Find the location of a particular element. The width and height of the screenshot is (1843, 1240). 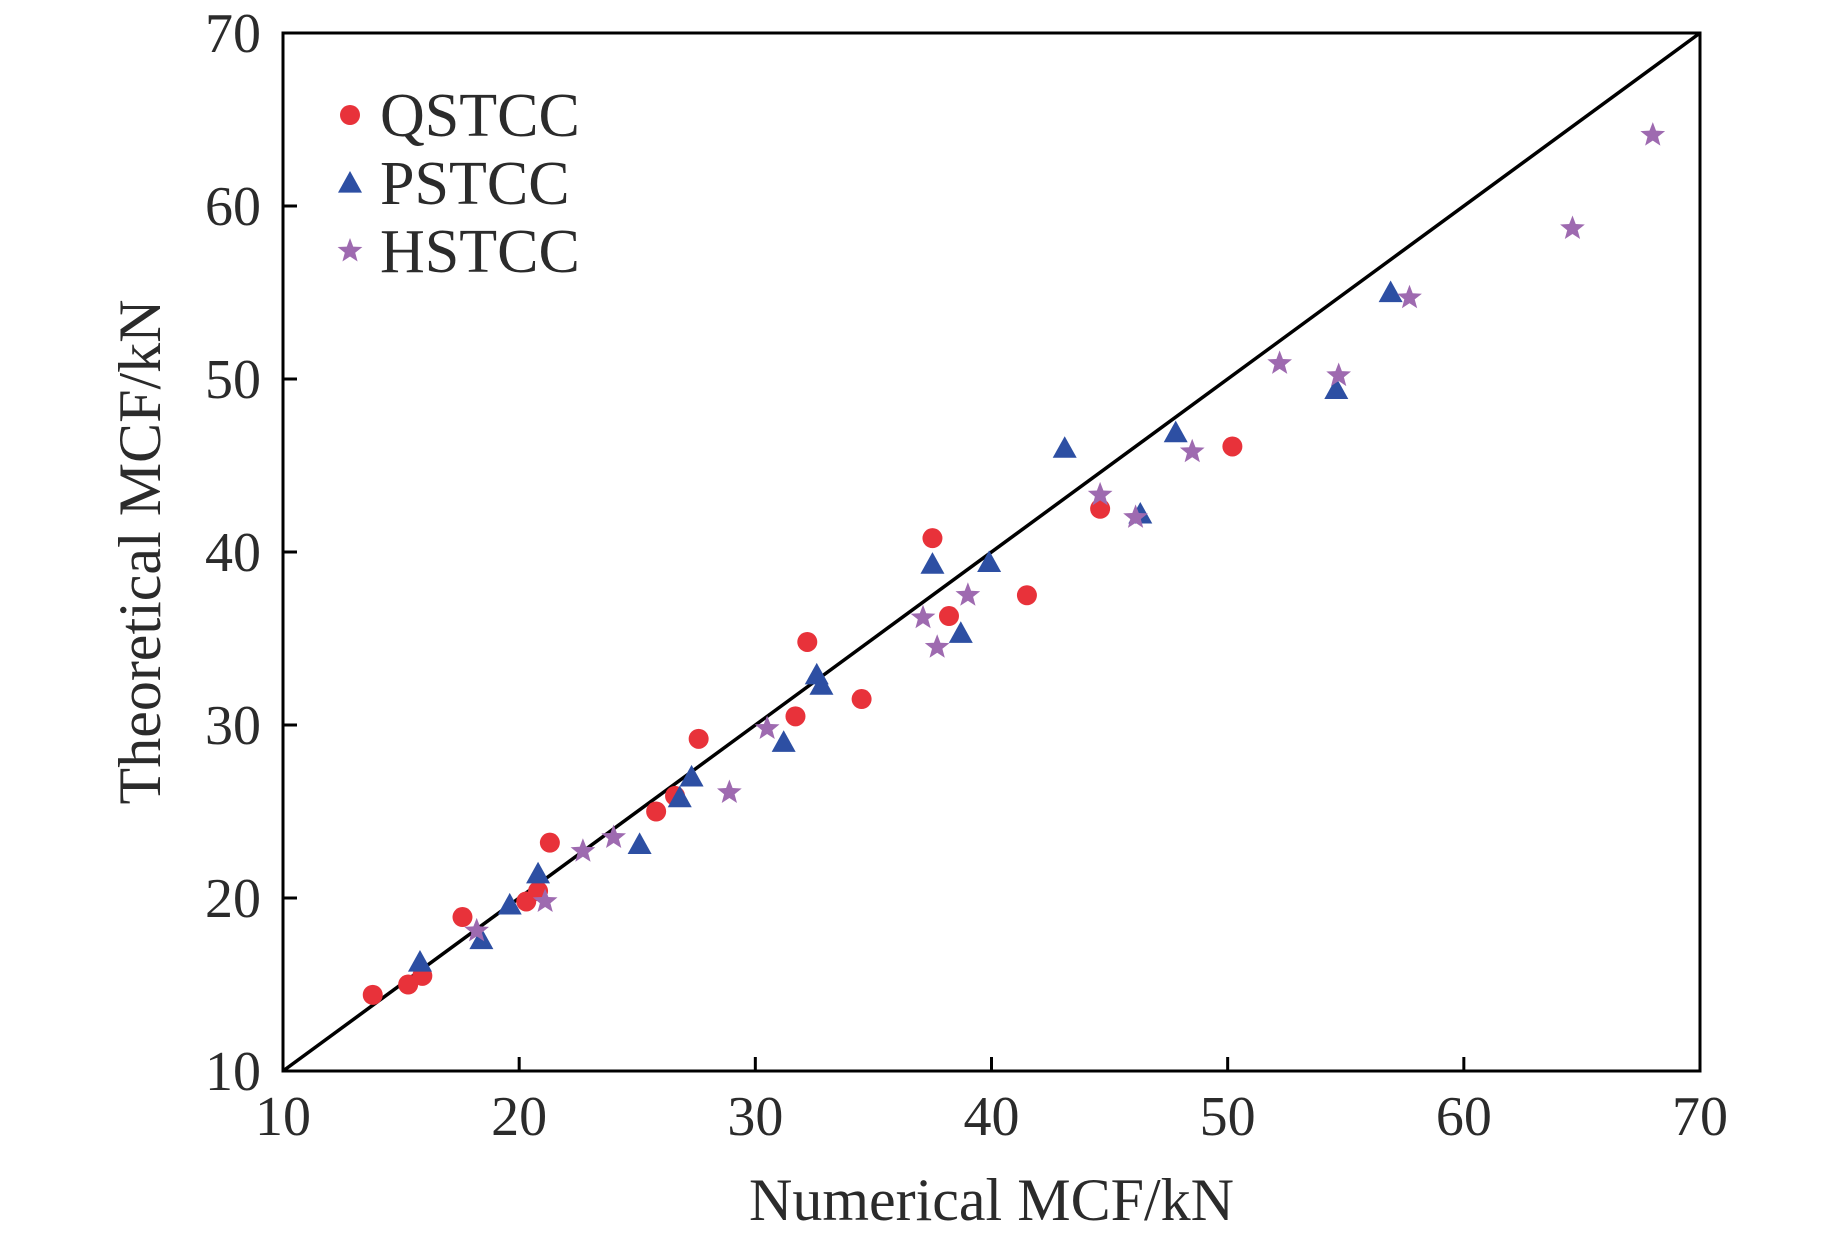

y-tick-label: 60 is located at coordinates (233, 207).